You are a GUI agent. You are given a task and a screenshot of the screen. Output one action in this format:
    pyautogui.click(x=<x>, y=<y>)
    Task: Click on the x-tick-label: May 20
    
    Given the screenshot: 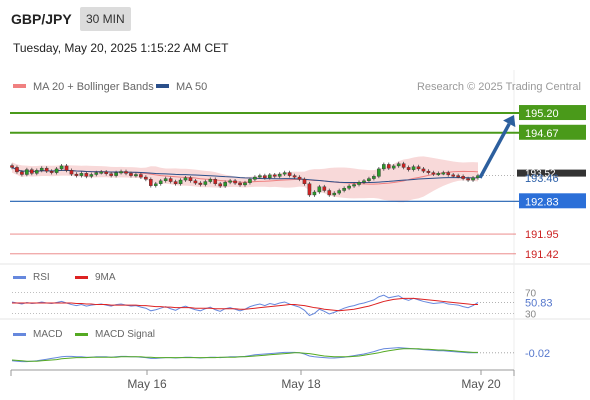 What is the action you would take?
    pyautogui.click(x=481, y=384)
    